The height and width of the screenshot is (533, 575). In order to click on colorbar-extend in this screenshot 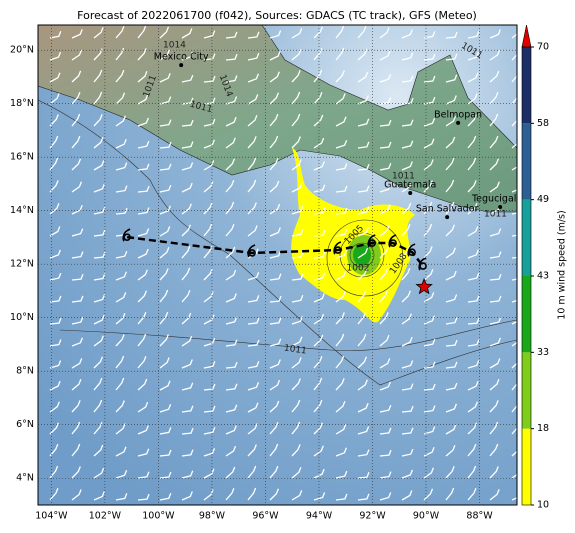, I will do `click(526, 36)`.